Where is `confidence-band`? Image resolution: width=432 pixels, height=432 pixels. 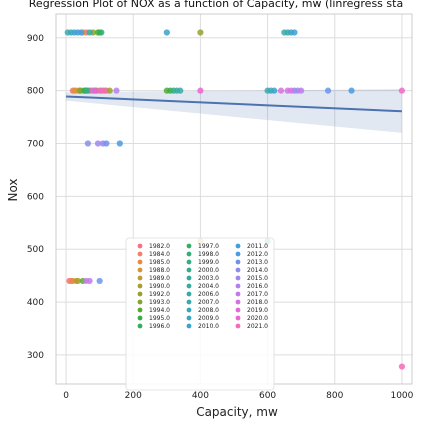
confidence-band is located at coordinates (234, 111).